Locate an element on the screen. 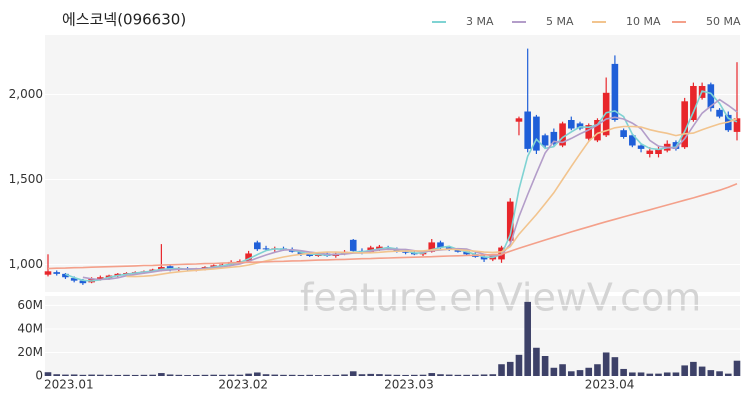 This screenshot has height=400, width=750. legend-label: 10 MA is located at coordinates (643, 21).